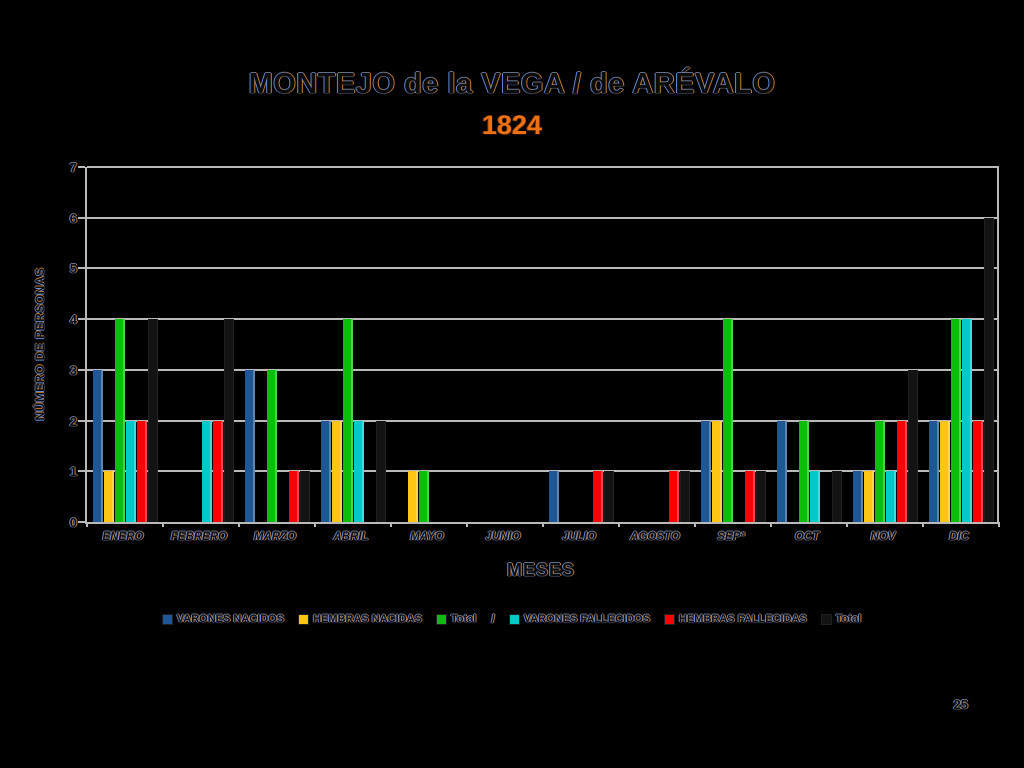  What do you see at coordinates (959, 537) in the screenshot?
I see `x-label-dic: DIC` at bounding box center [959, 537].